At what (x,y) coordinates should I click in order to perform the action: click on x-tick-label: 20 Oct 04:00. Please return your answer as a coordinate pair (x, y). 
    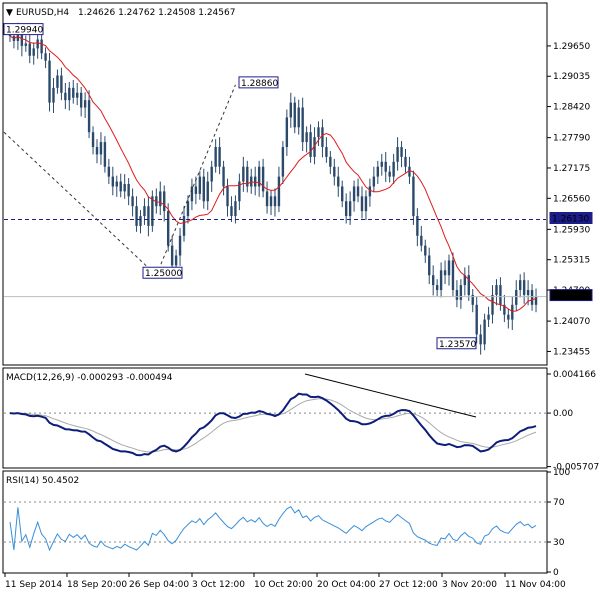
    Looking at the image, I should click on (346, 585).